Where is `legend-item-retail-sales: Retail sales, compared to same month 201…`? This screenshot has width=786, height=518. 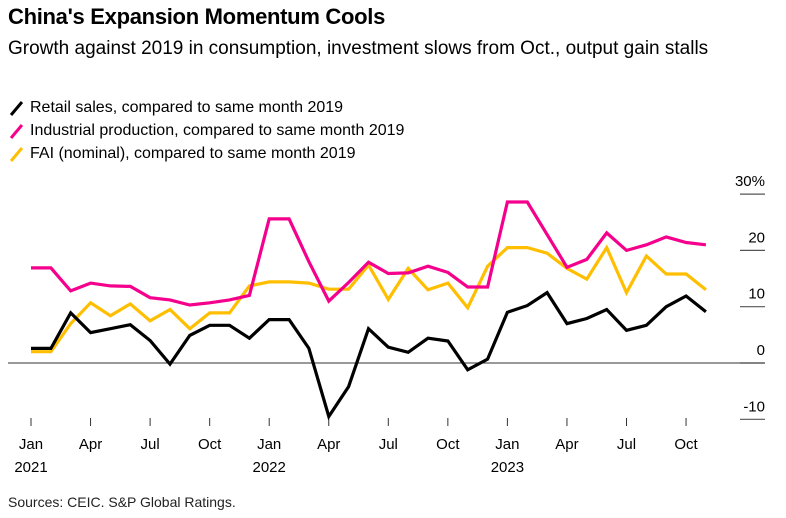 legend-item-retail-sales: Retail sales, compared to same month 201… is located at coordinates (206, 107).